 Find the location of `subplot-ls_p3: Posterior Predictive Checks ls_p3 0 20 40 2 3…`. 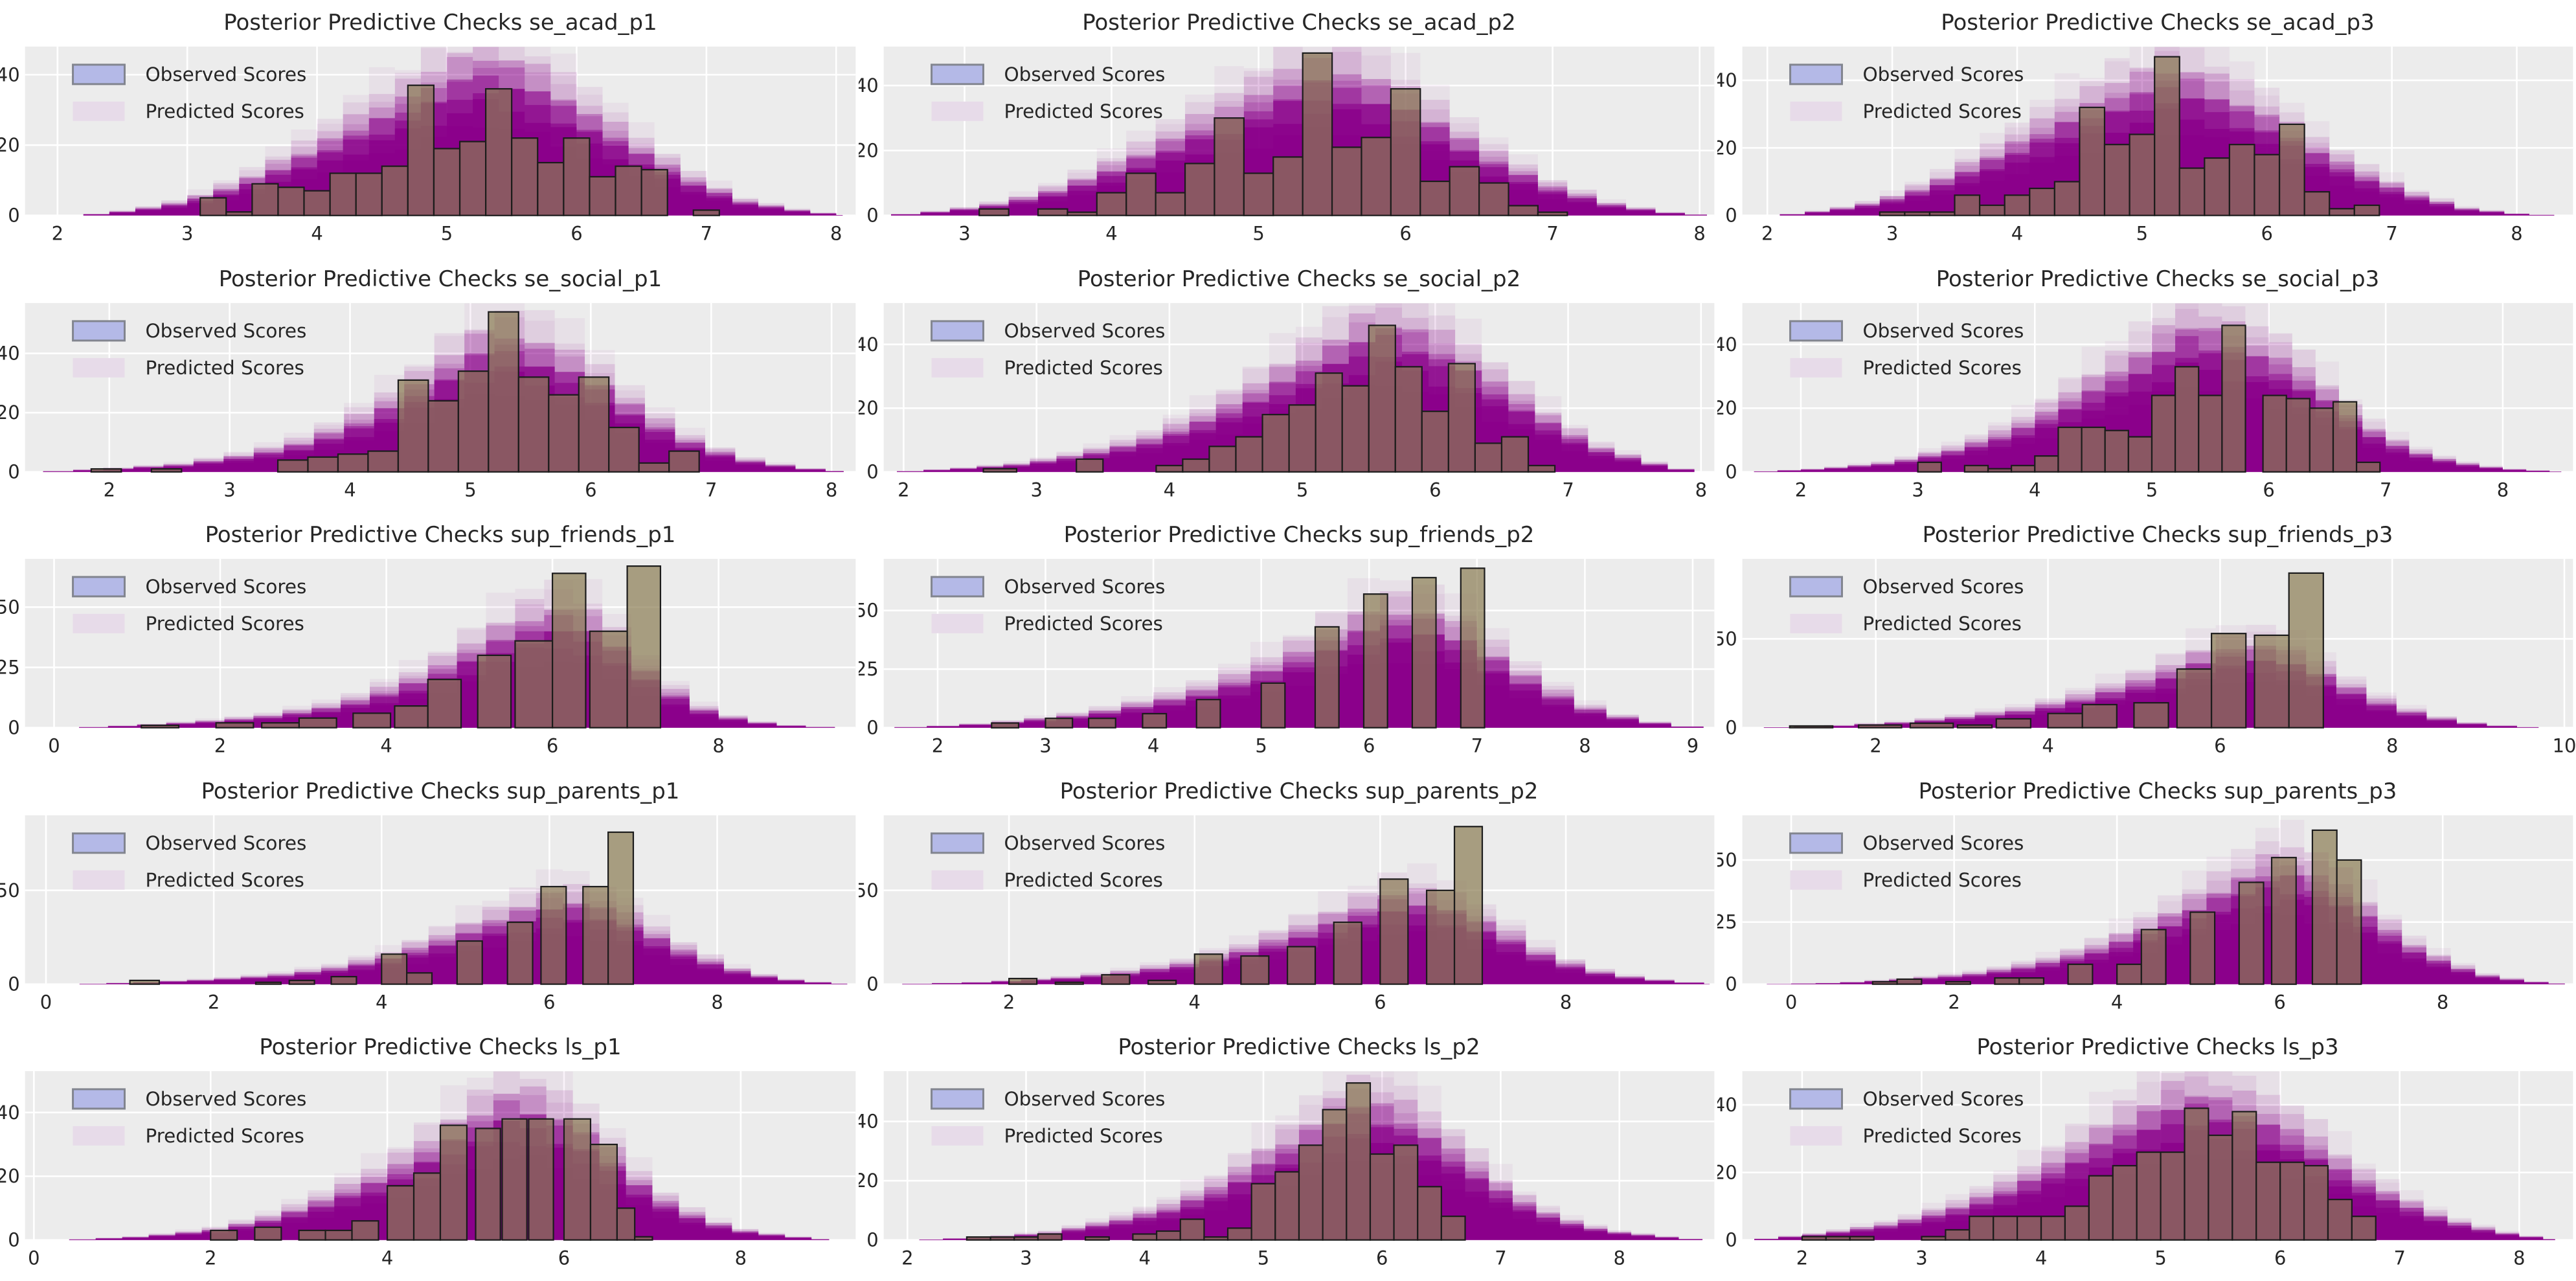

subplot-ls_p3: Posterior Predictive Checks ls_p3 0 20 40 2 3… is located at coordinates (2145, 1151).